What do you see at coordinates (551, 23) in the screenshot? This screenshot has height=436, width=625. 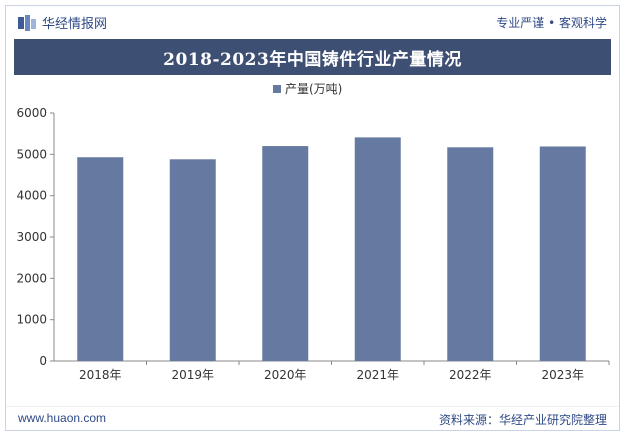 I see `tagline: 专业严谨 • 客观科学` at bounding box center [551, 23].